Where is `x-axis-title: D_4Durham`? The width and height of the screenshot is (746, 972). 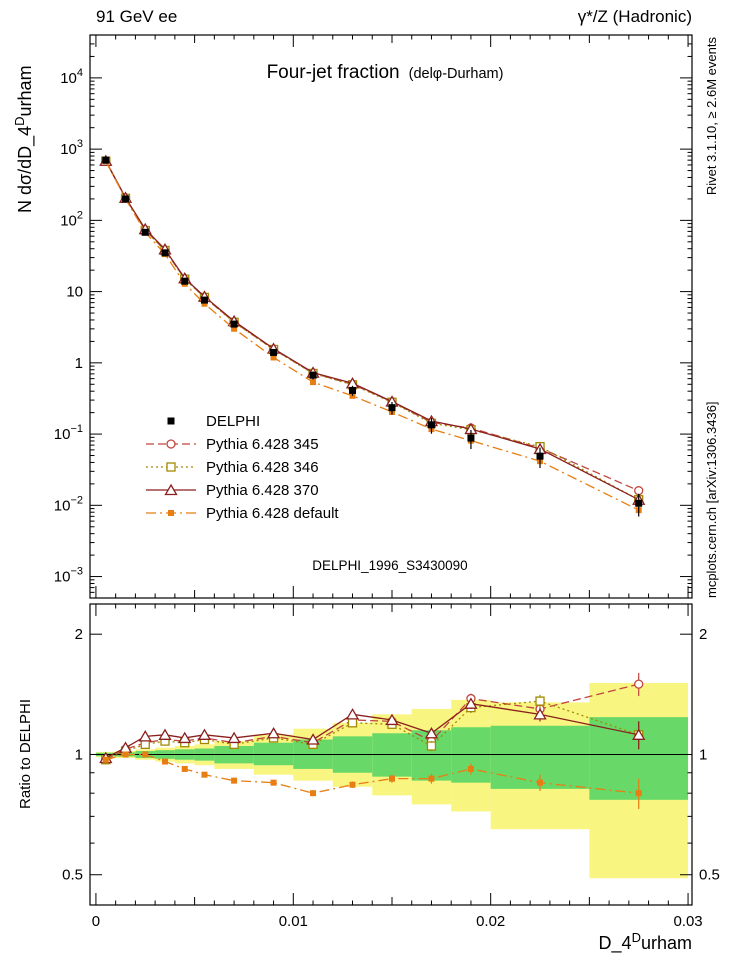 x-axis-title: D_4Durham is located at coordinates (645, 942).